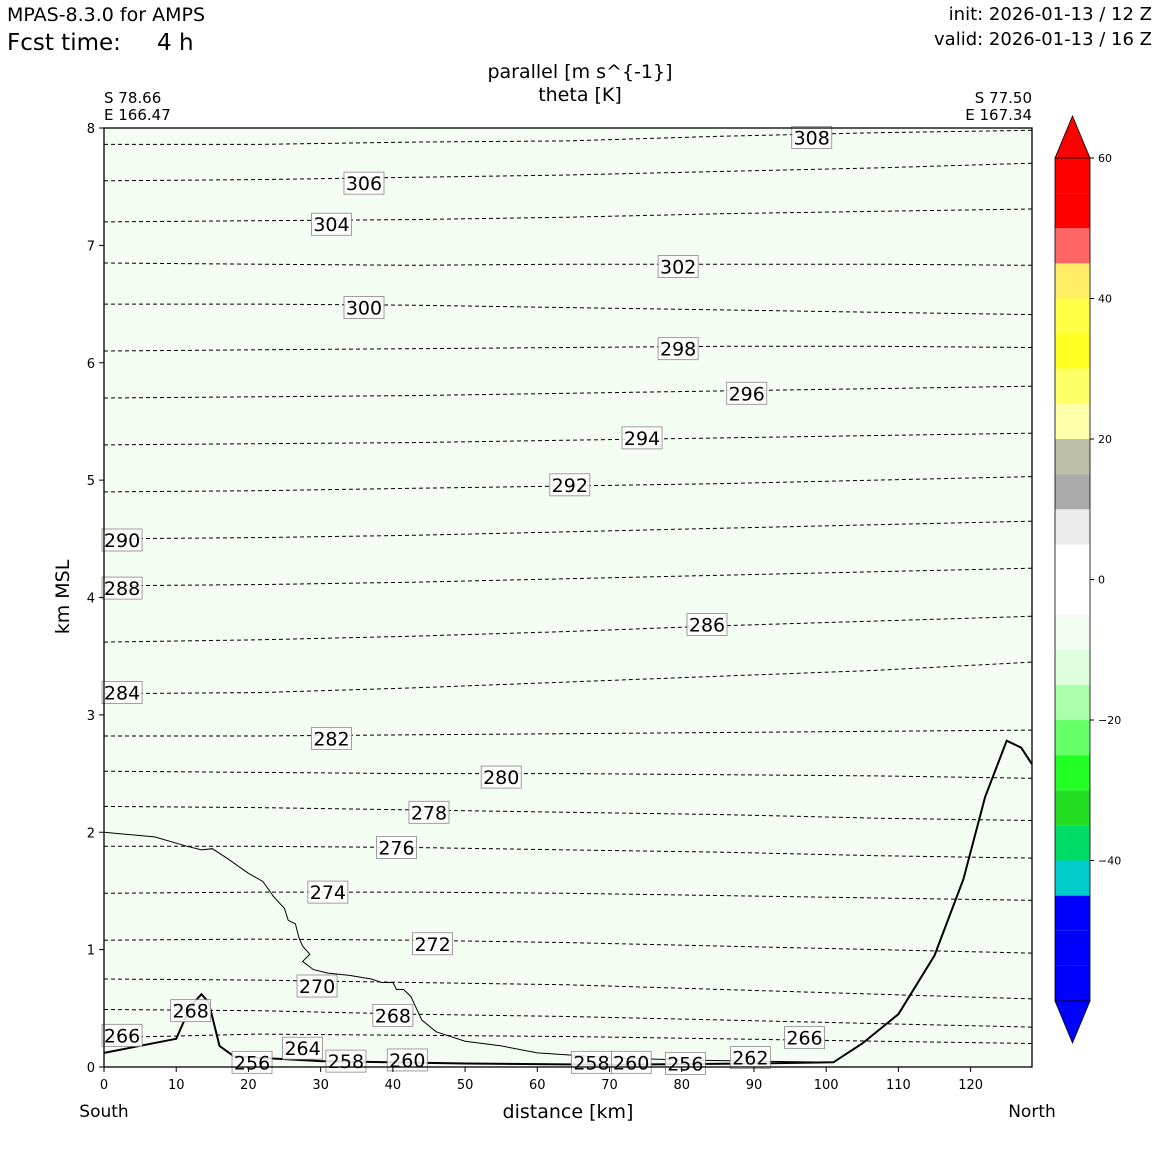 The image size is (1160, 1160). What do you see at coordinates (1109, 861) in the screenshot?
I see `colorbar-tick-label: −40` at bounding box center [1109, 861].